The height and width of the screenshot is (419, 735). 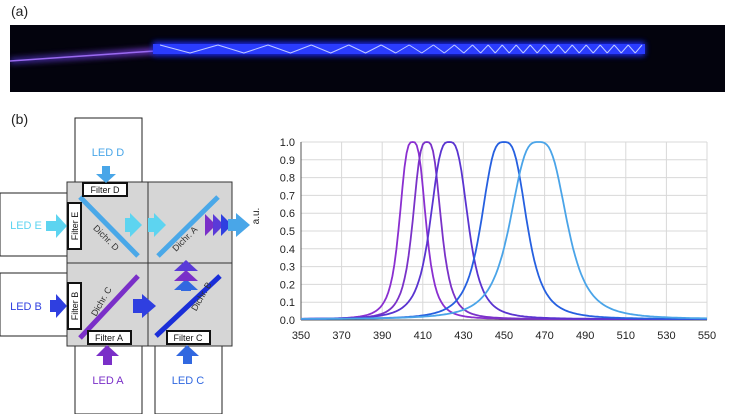 I want to click on filter-a, so click(x=109, y=337).